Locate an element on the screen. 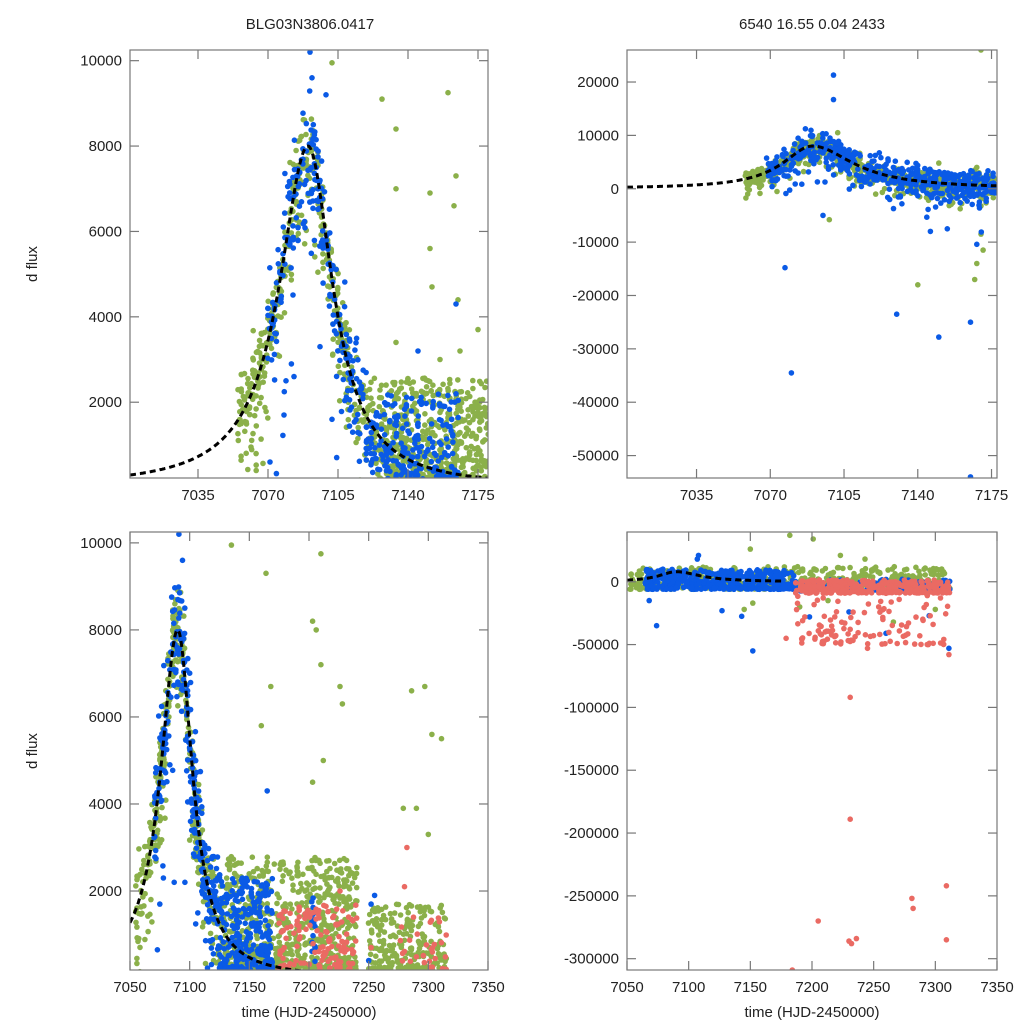  y-tick-label: 6000 is located at coordinates (105, 231).